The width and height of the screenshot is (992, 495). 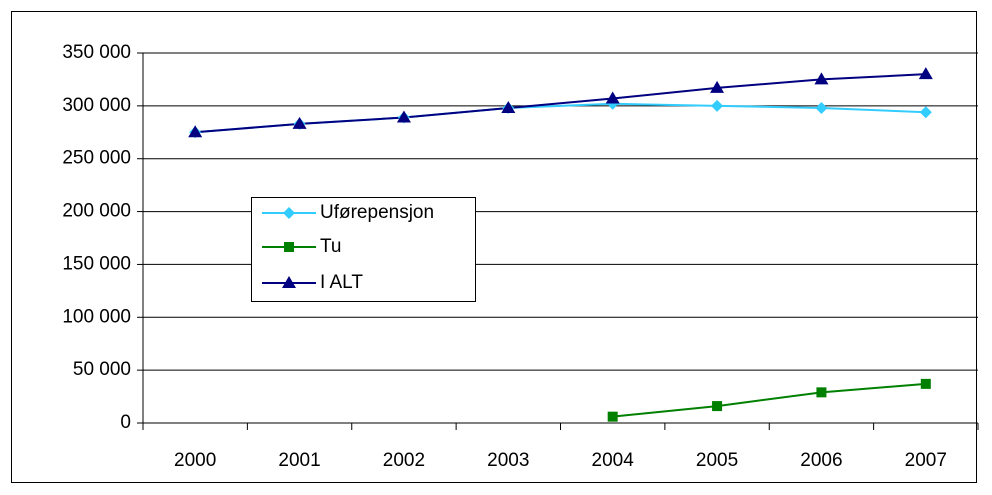 What do you see at coordinates (330, 246) in the screenshot?
I see `legend-label: Tu` at bounding box center [330, 246].